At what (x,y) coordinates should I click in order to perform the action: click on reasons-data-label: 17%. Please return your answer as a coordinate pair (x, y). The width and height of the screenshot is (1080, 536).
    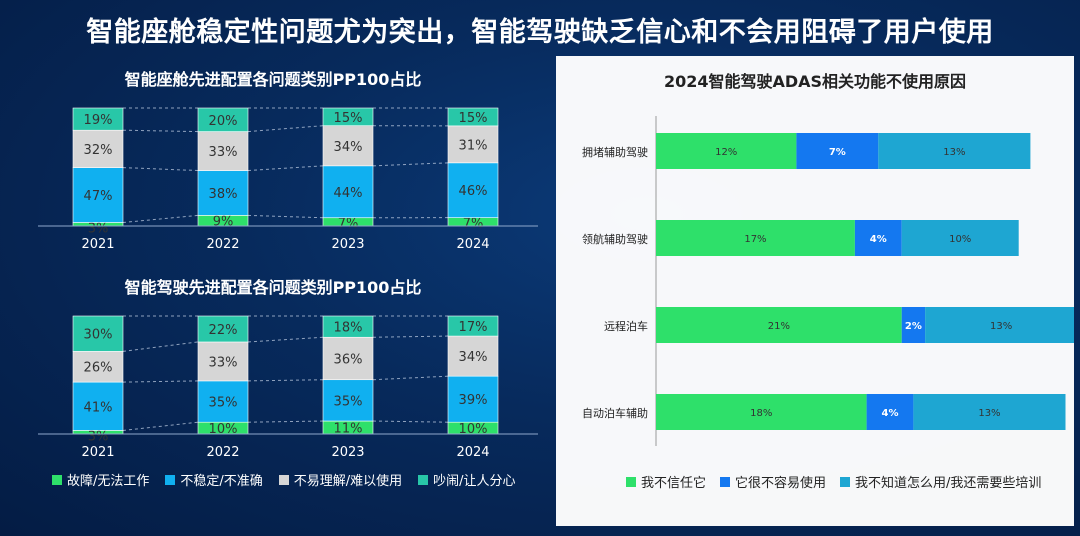
    Looking at the image, I should click on (755, 239).